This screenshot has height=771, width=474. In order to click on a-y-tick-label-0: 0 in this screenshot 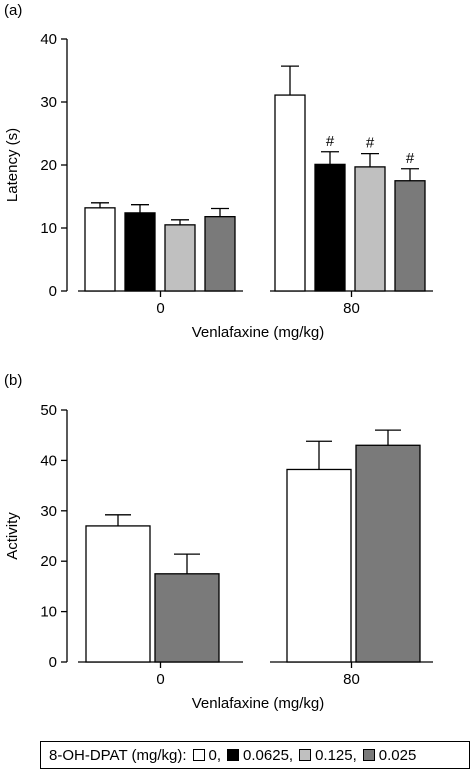, I will do `click(53, 291)`.